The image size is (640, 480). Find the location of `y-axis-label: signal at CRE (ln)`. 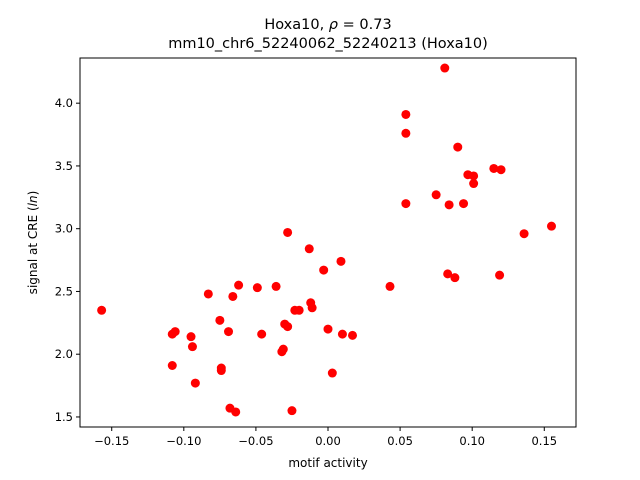

y-axis-label: signal at CRE (ln) is located at coordinates (33, 243).